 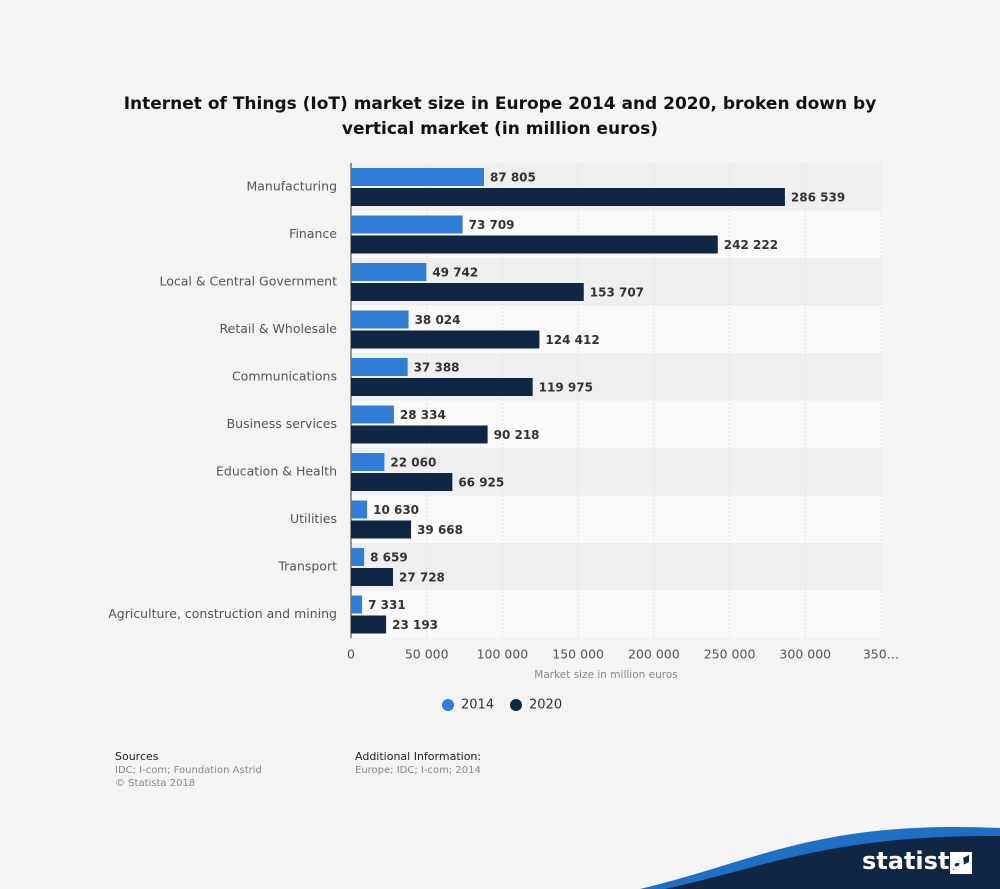 What do you see at coordinates (481, 483) in the screenshot?
I see `value-label: 66 925` at bounding box center [481, 483].